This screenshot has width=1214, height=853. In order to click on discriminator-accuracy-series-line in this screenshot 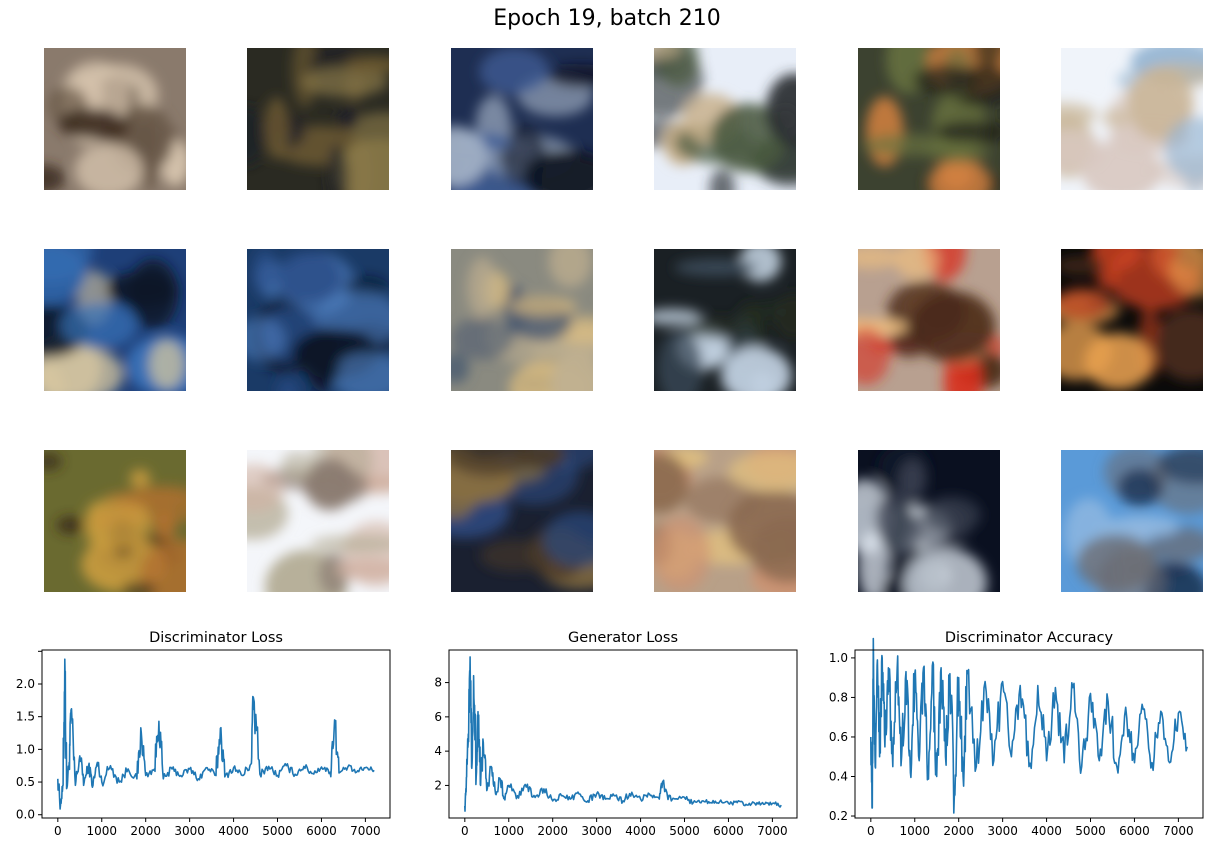, I will do `click(1029, 725)`.